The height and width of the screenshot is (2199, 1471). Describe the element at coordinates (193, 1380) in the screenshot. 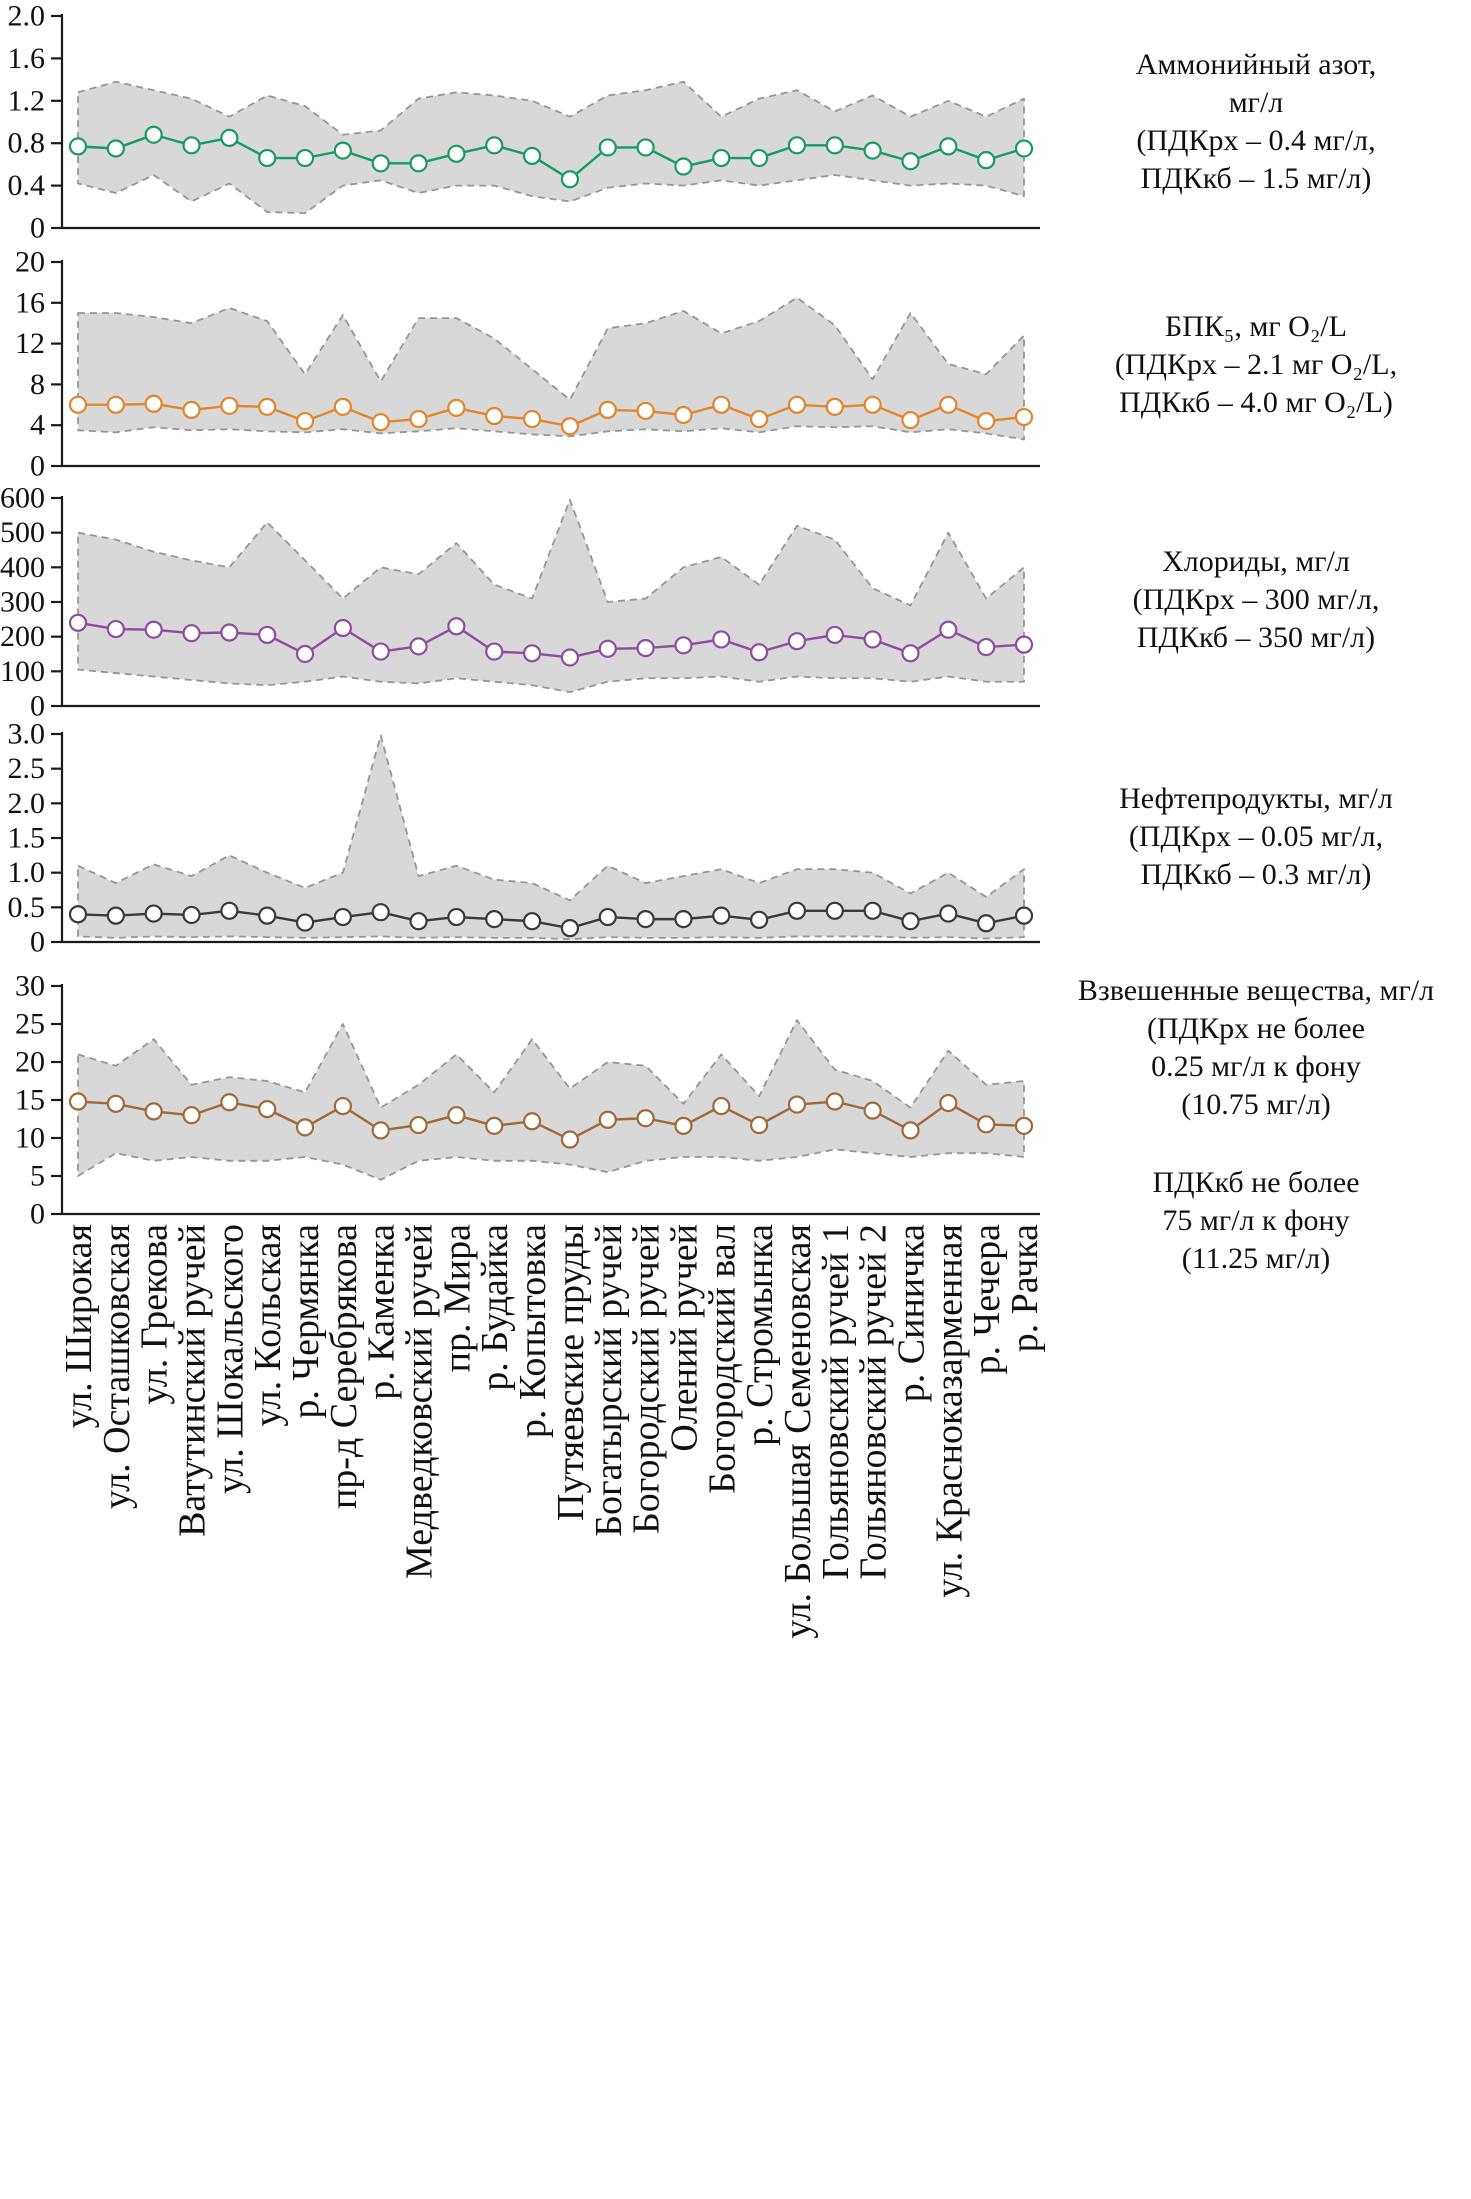

I see `x-tick-label: Ватутинский ручей` at that location.